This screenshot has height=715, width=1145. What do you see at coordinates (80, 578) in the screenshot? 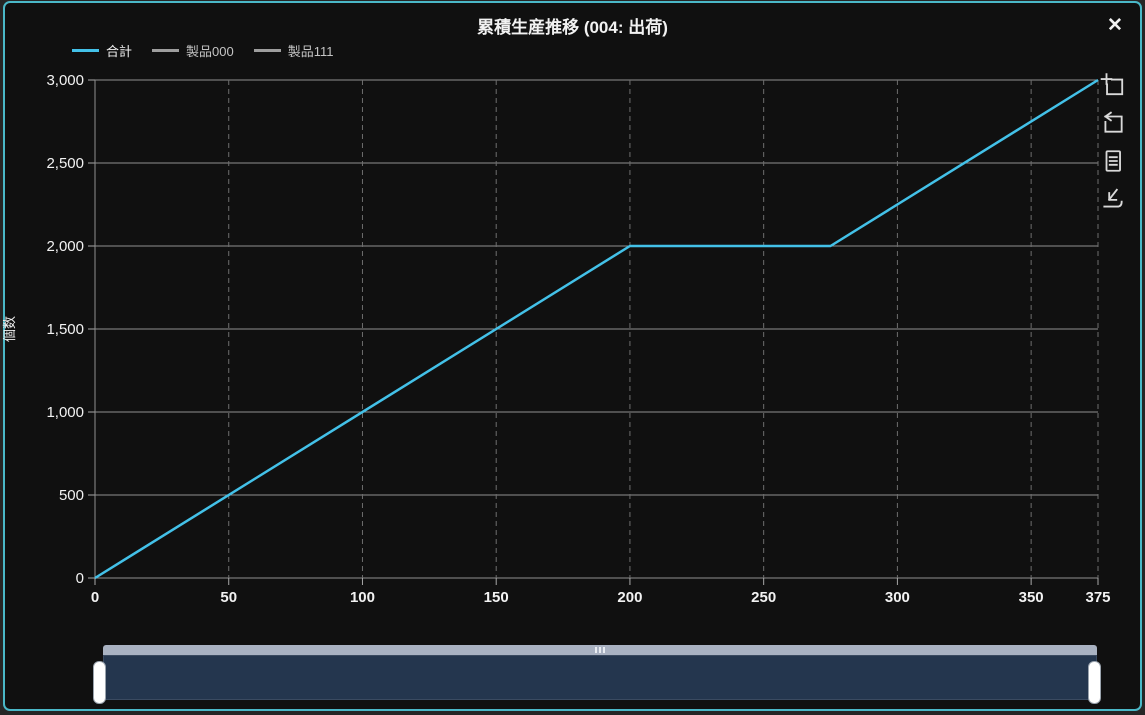
I see `y-tick-label: 0` at bounding box center [80, 578].